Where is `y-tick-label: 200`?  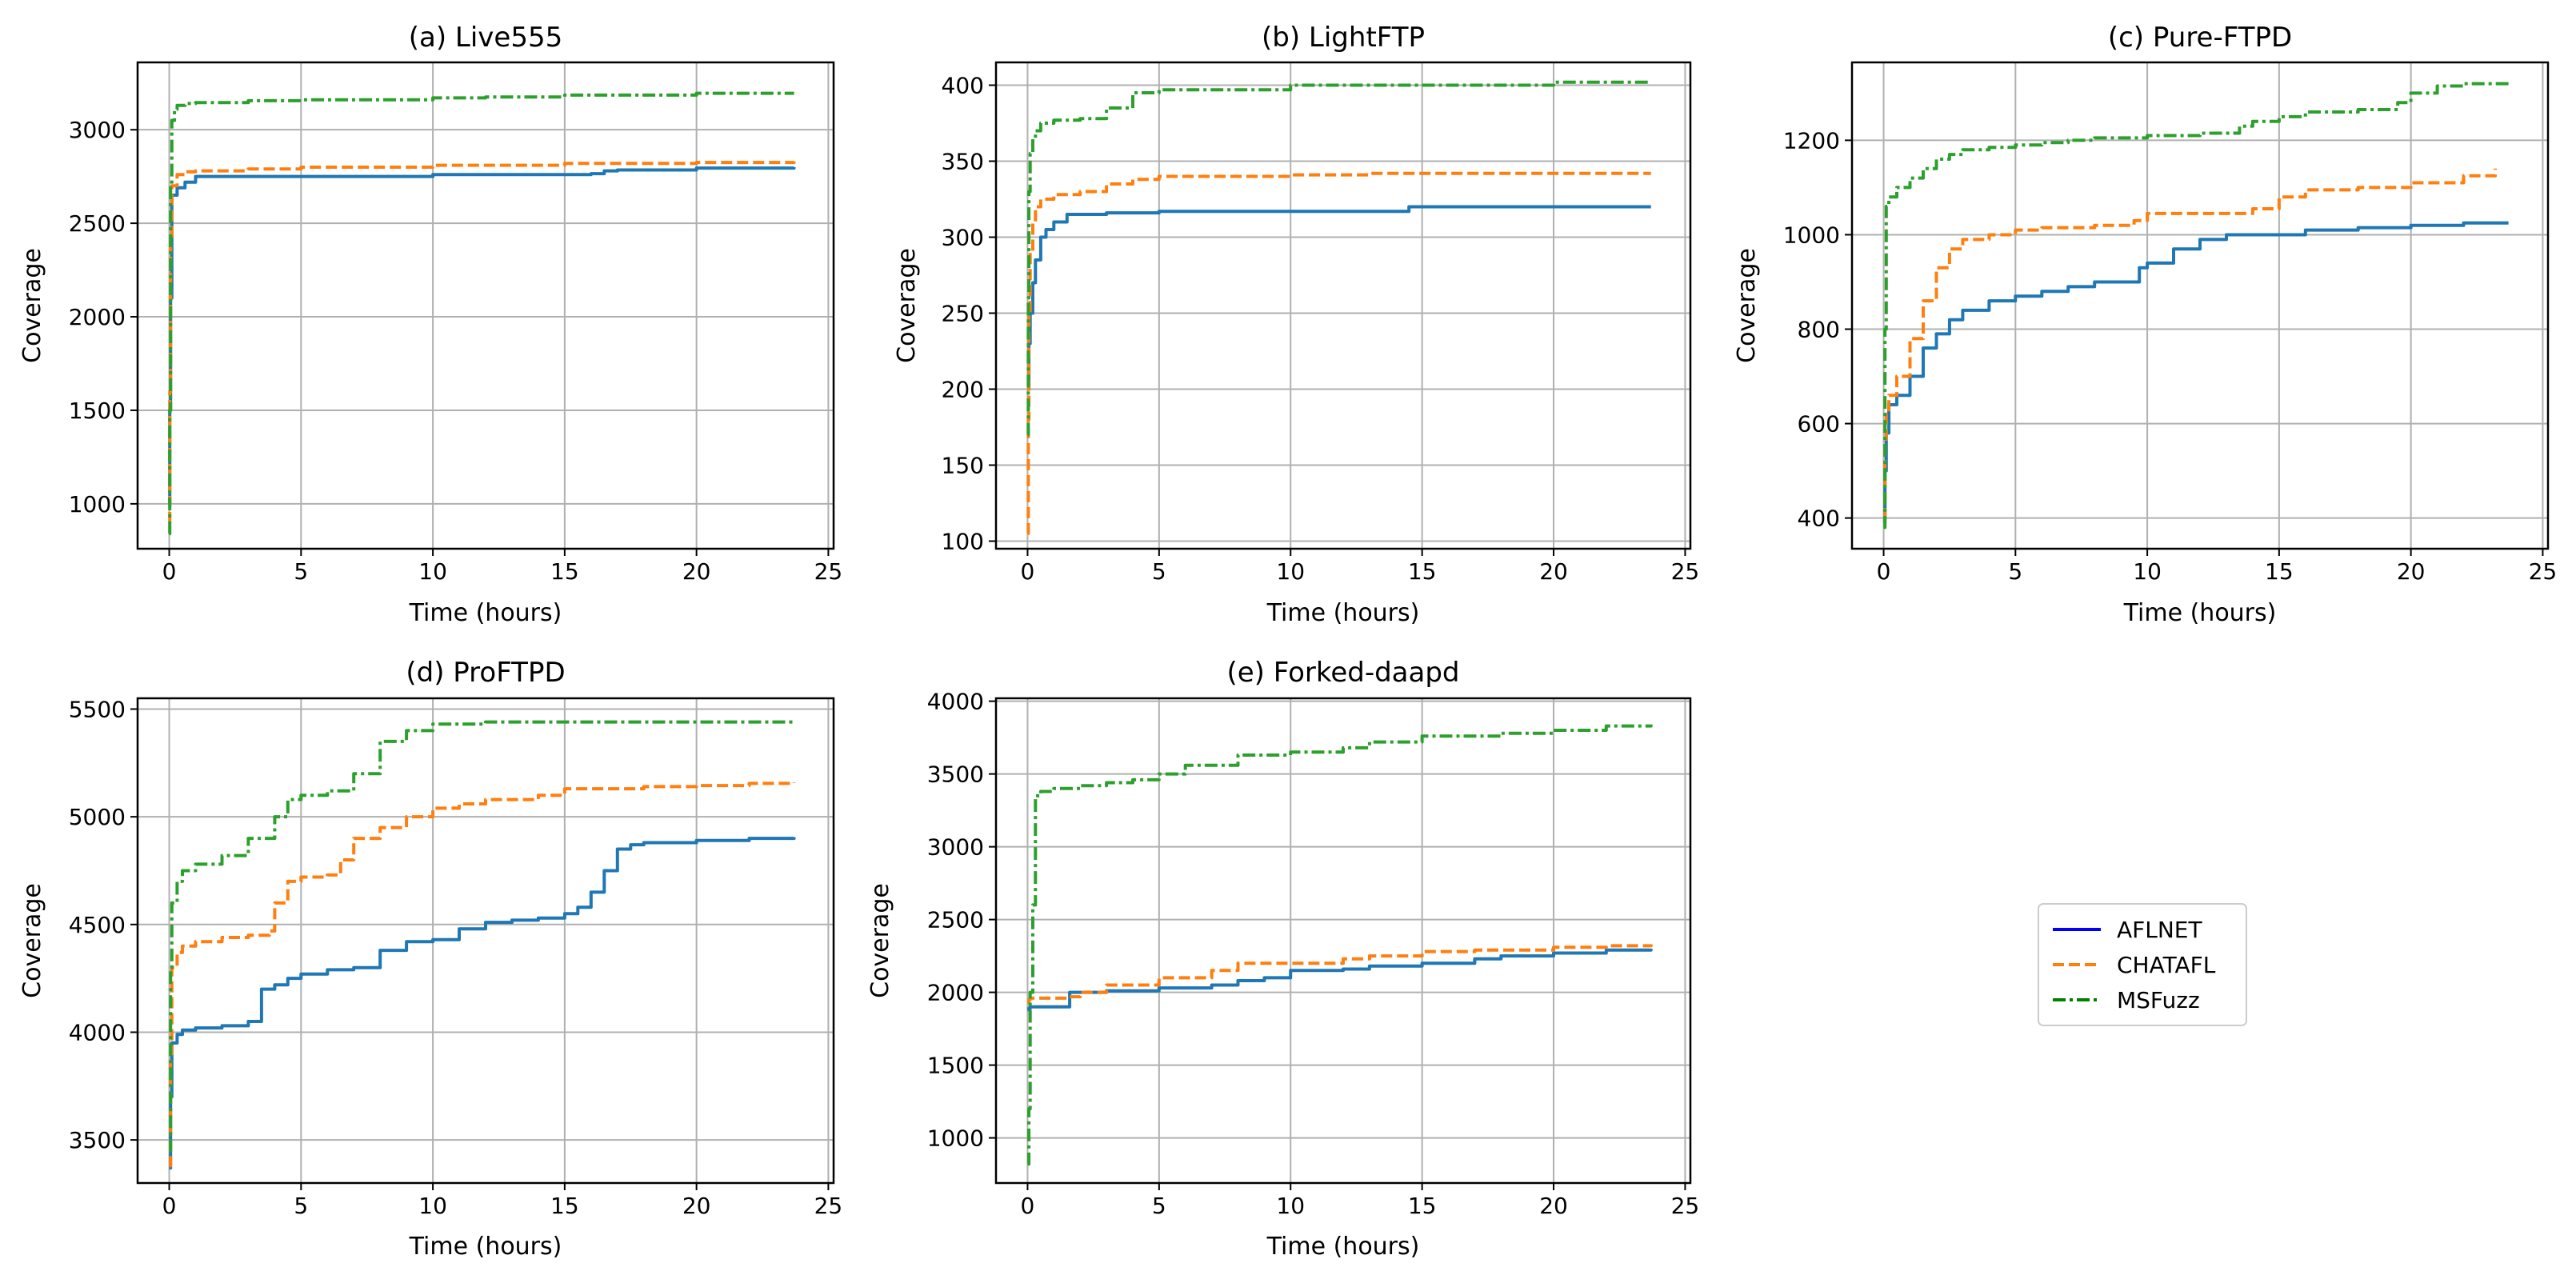
y-tick-label: 200 is located at coordinates (963, 390).